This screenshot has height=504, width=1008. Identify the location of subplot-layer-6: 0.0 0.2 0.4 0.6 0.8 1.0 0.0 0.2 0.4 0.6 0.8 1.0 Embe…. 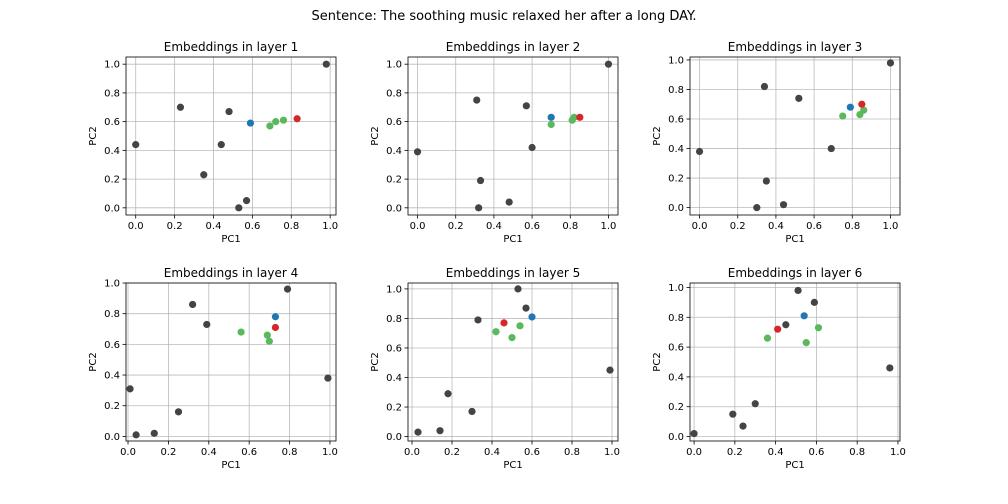
(779, 368).